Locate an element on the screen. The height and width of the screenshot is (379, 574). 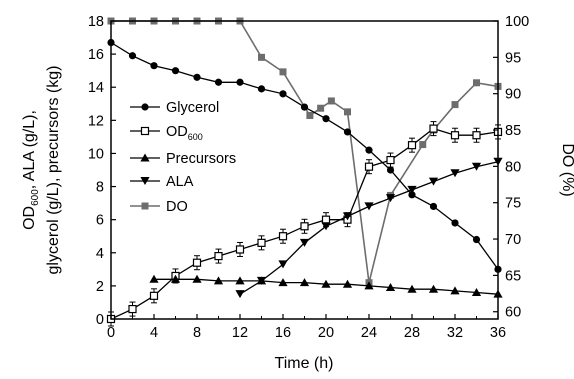
y-left-tick-label: 0 is located at coordinates (100, 320).